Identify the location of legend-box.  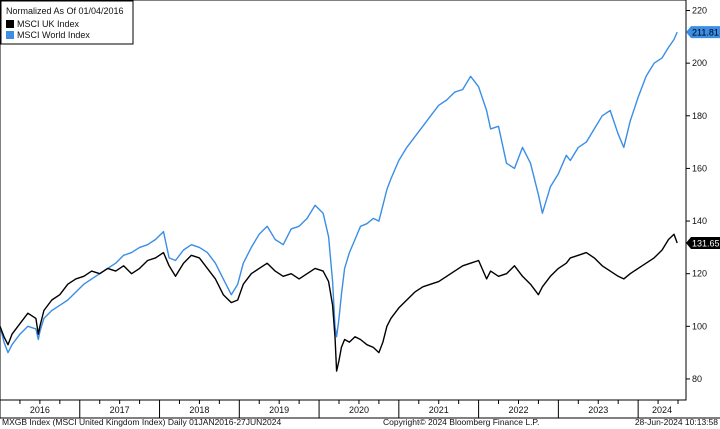
(67, 22).